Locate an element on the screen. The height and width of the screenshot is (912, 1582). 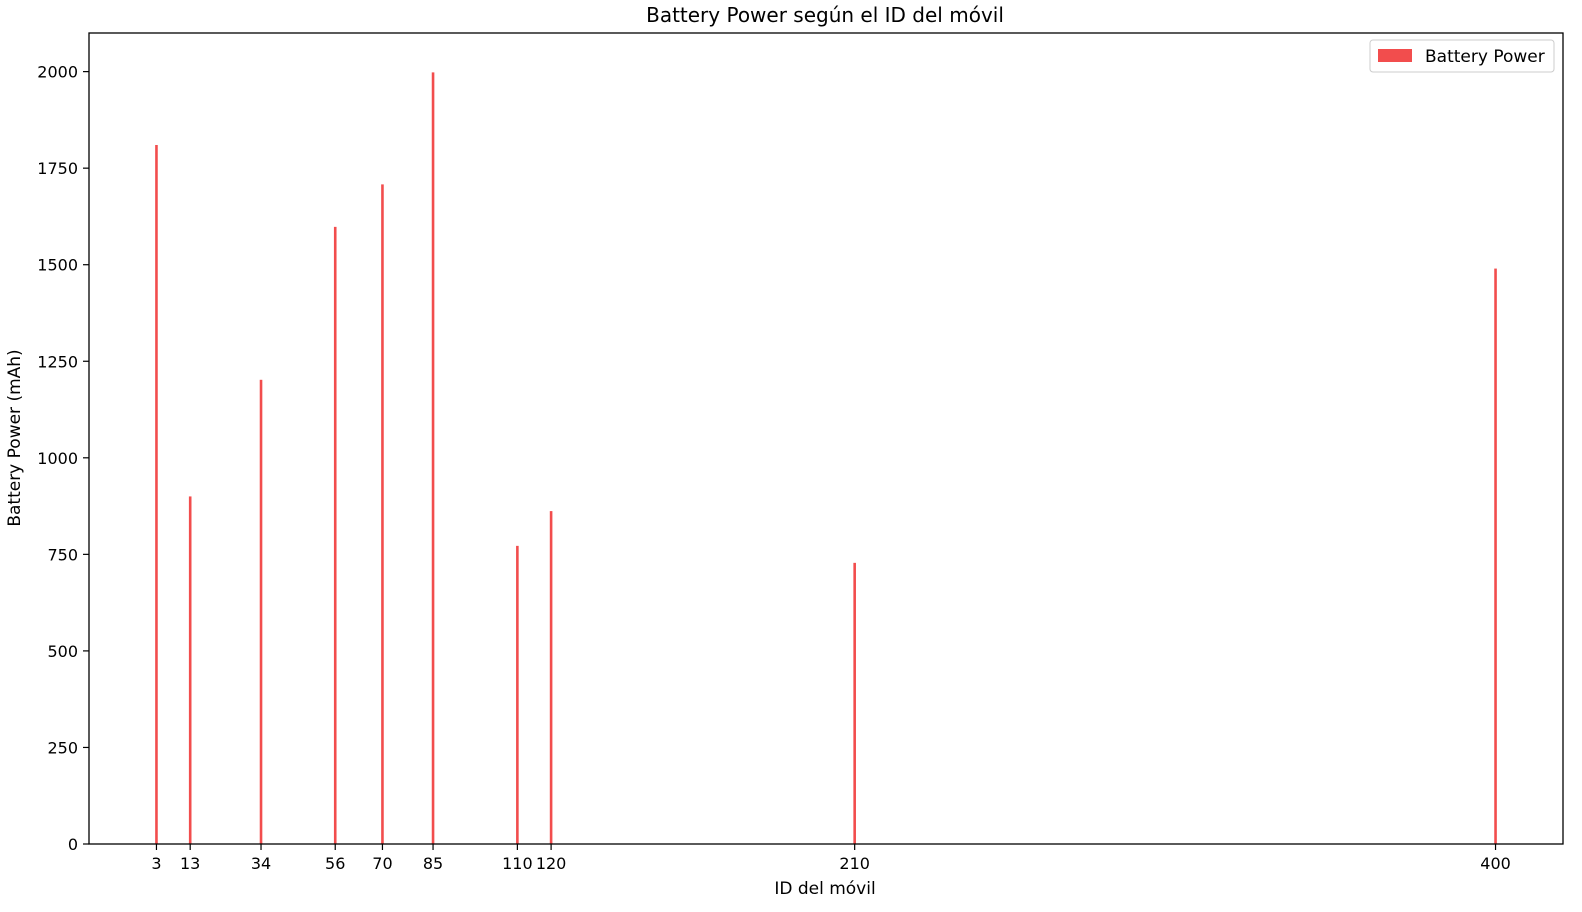
y-tick-label: 1750 is located at coordinates (57, 168).